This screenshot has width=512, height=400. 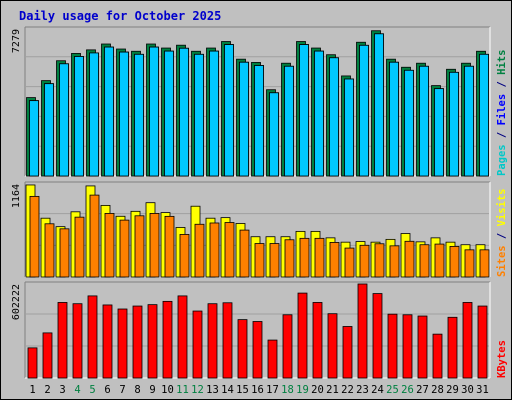 What do you see at coordinates (197, 390) in the screenshot?
I see `x-tick-day-12: 12` at bounding box center [197, 390].